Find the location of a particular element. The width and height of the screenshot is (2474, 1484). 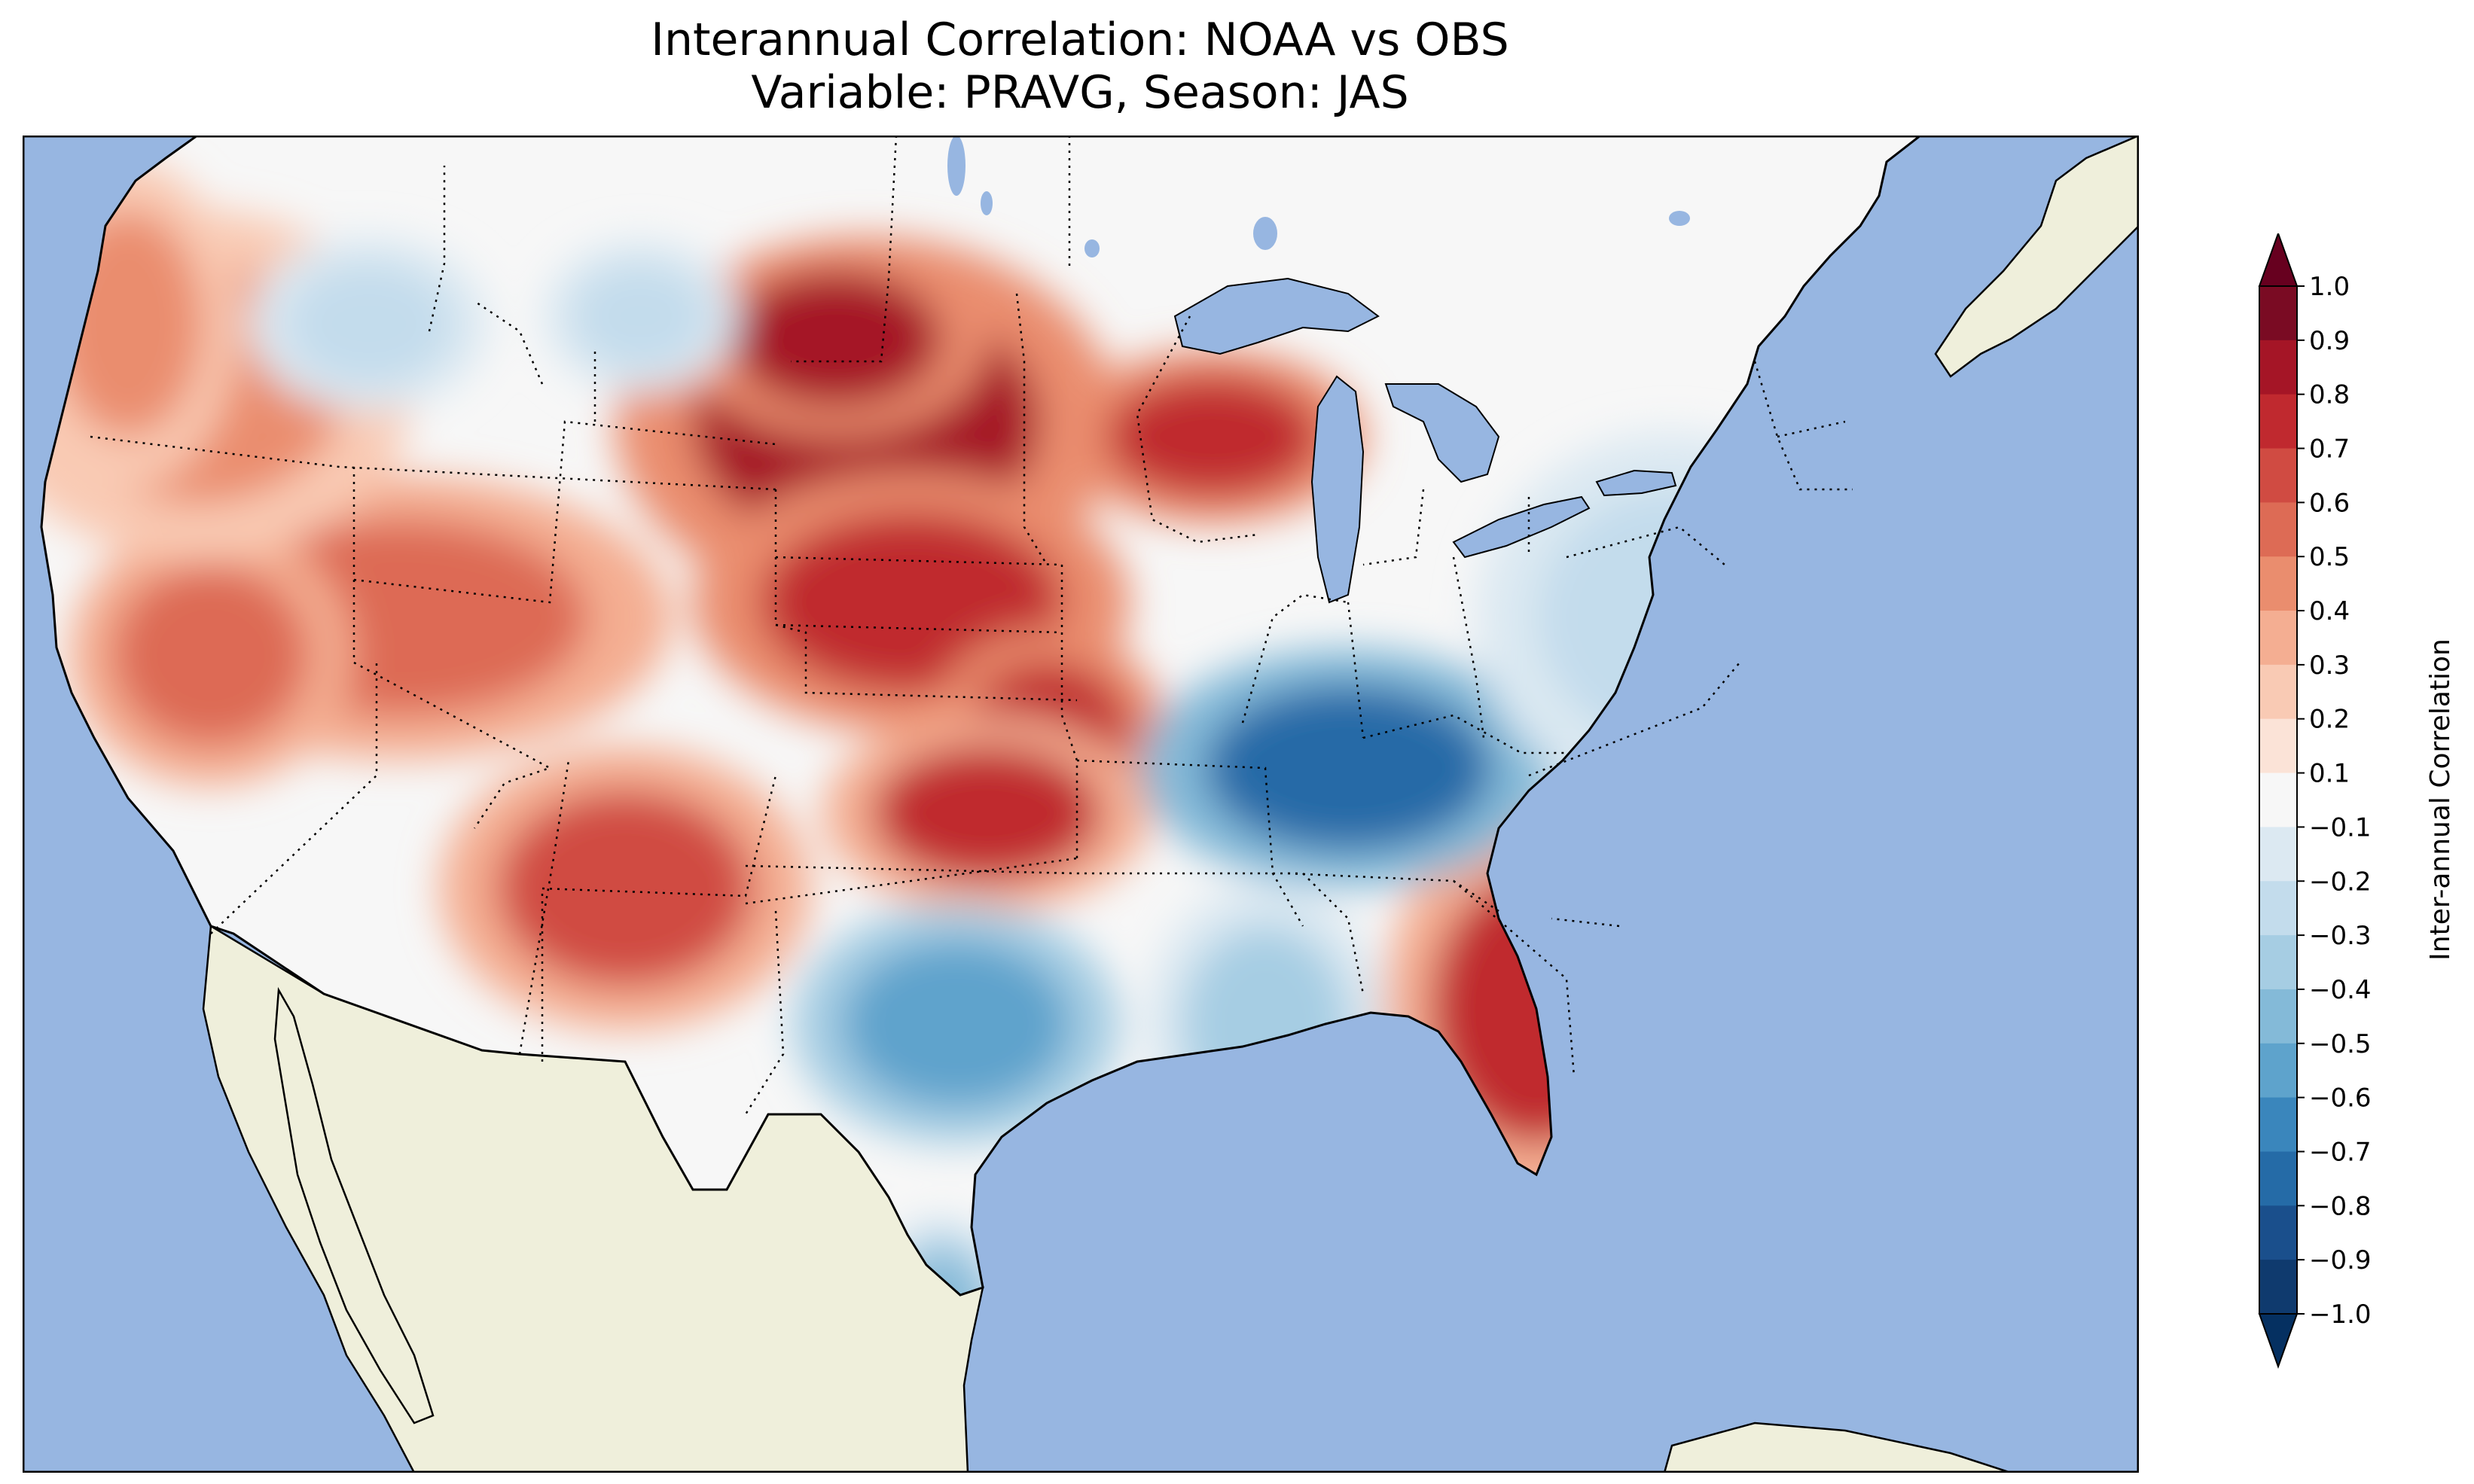

colorbar-extend-min is located at coordinates (2278, 1341).